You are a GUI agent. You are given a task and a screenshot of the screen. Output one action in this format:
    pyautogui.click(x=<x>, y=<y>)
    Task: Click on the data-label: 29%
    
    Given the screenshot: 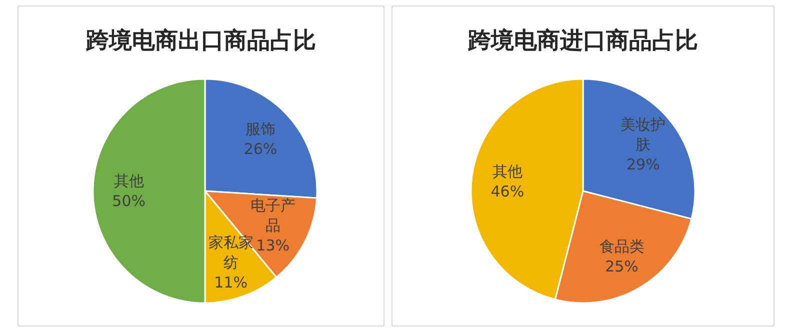 What is the action you would take?
    pyautogui.click(x=643, y=164)
    